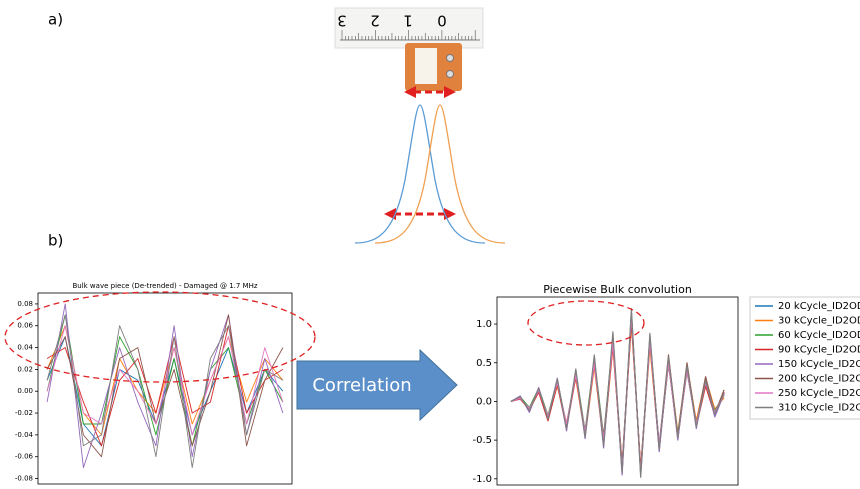 The width and height of the screenshot is (860, 489). Describe the element at coordinates (24, 457) in the screenshot. I see `y-tick-label: -0.06` at that location.